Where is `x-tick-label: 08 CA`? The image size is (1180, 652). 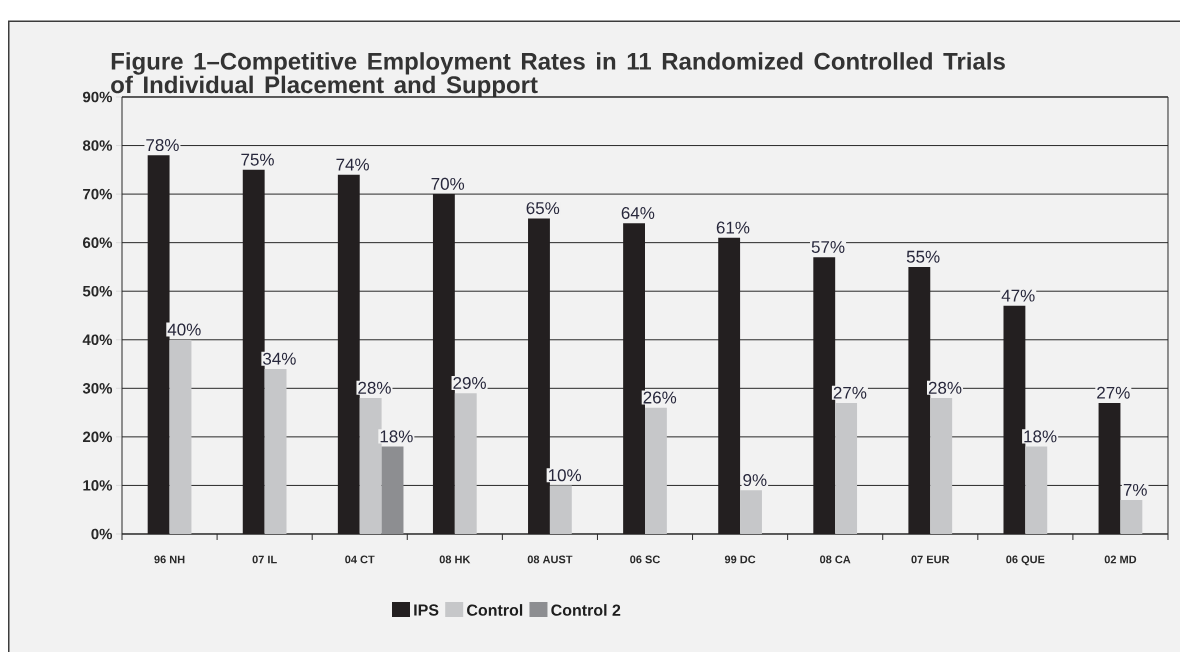
x-tick-label: 08 CA is located at coordinates (835, 559).